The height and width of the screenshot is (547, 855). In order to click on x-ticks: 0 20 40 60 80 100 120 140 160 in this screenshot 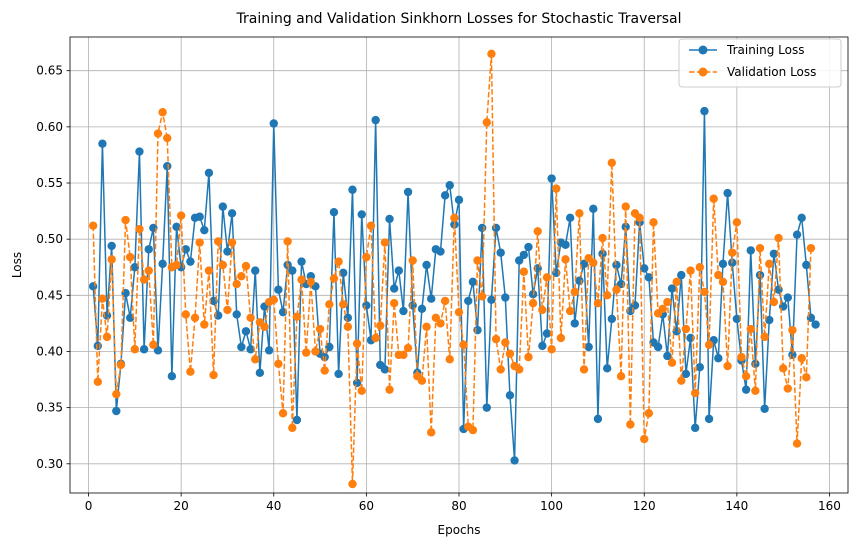, I will do `click(463, 503)`.